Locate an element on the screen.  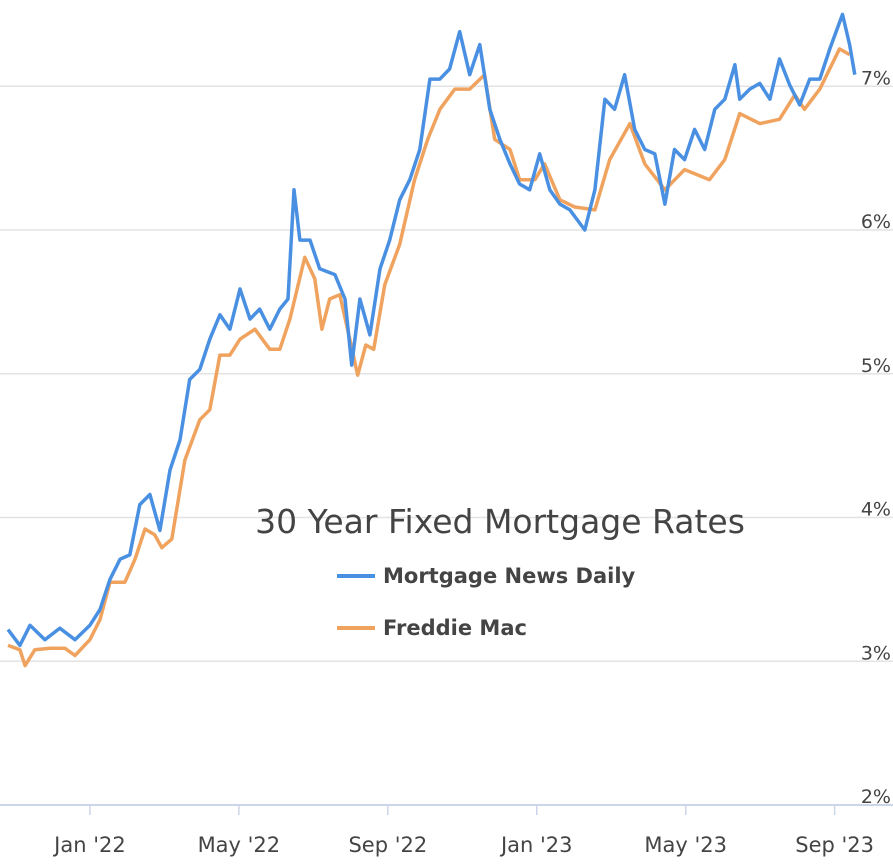
x-tick-label: Sep '22 is located at coordinates (387, 845).